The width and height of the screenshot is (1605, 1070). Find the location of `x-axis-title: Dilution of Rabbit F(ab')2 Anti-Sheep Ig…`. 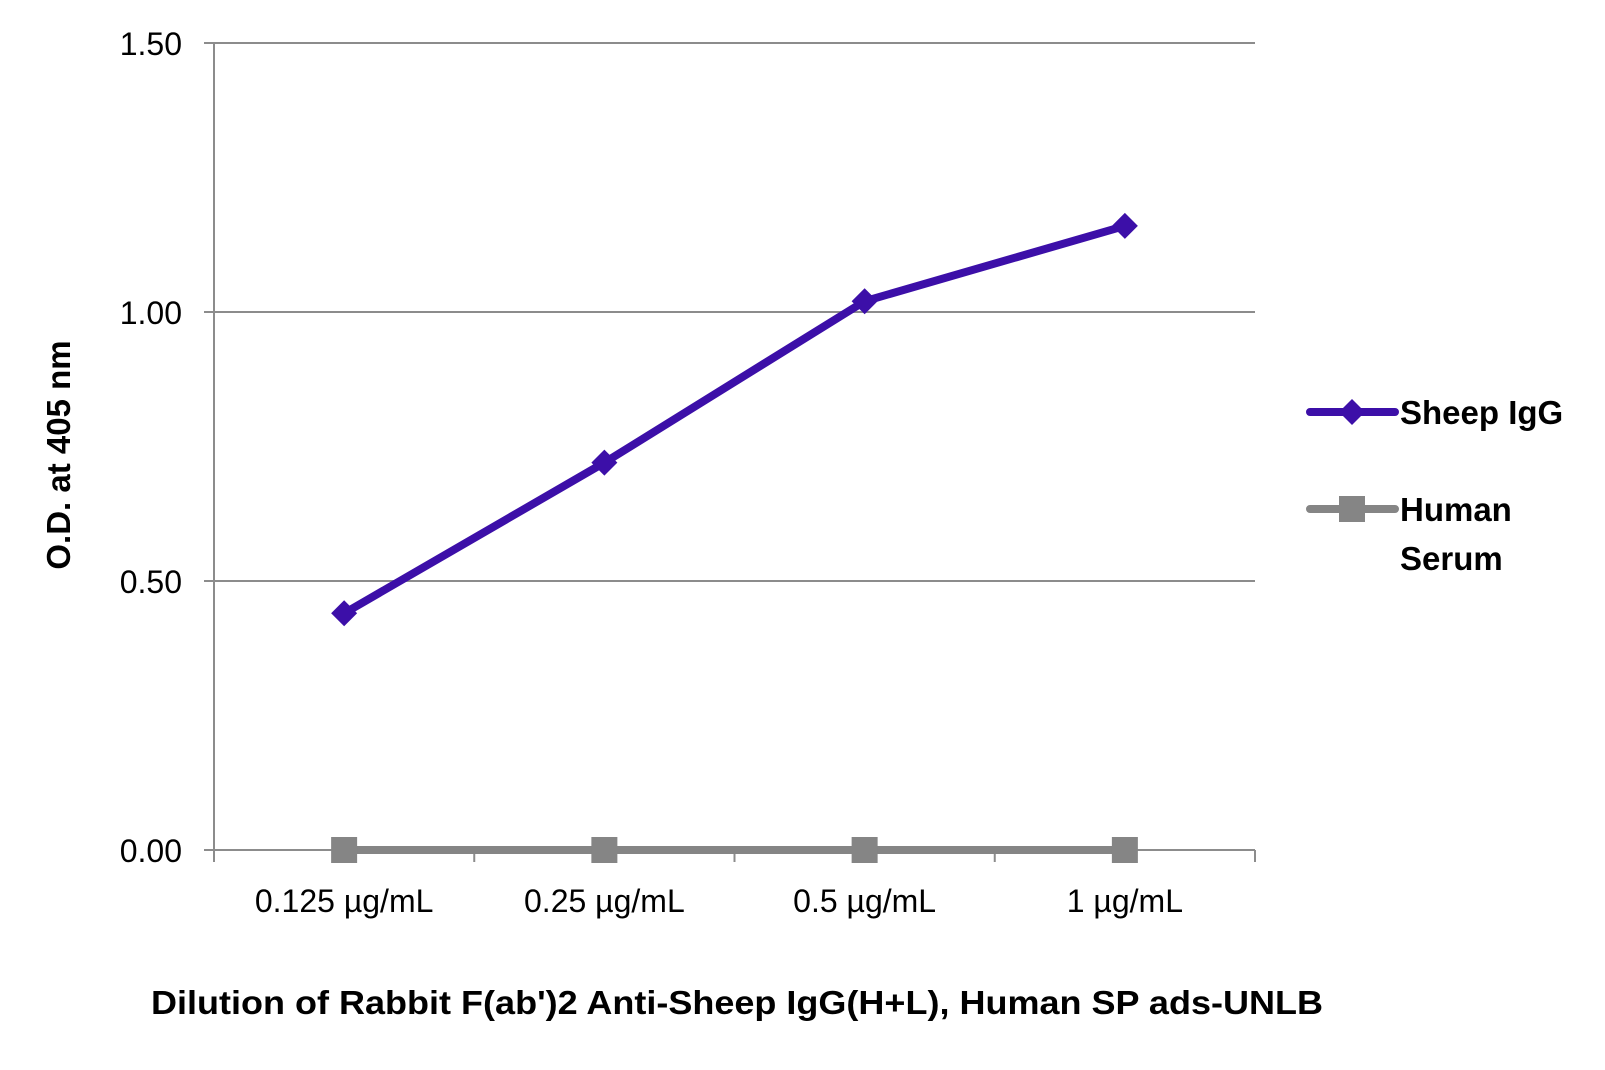

x-axis-title: Dilution of Rabbit F(ab')2 Anti-Sheep Ig… is located at coordinates (737, 1002).